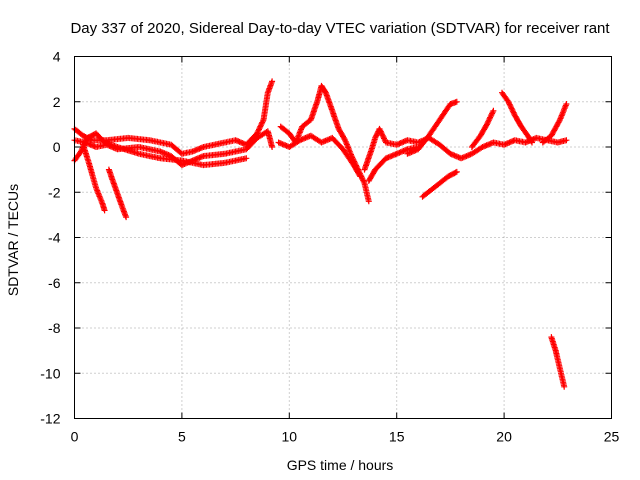 Image resolution: width=640 pixels, height=480 pixels. What do you see at coordinates (290, 437) in the screenshot?
I see `x-tick-label: 10` at bounding box center [290, 437].